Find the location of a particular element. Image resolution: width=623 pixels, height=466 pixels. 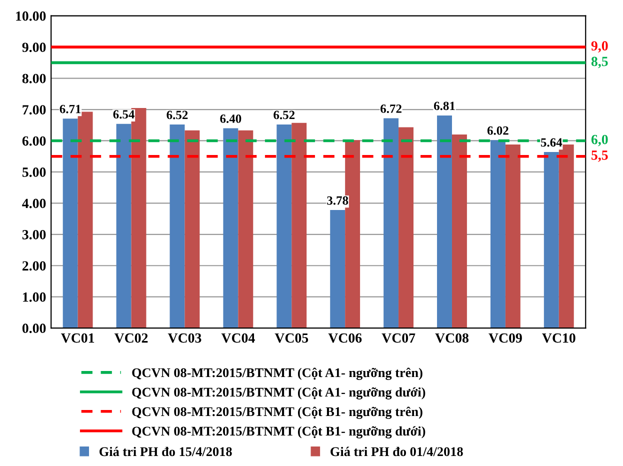

data-label: 3.78 is located at coordinates (337, 200).